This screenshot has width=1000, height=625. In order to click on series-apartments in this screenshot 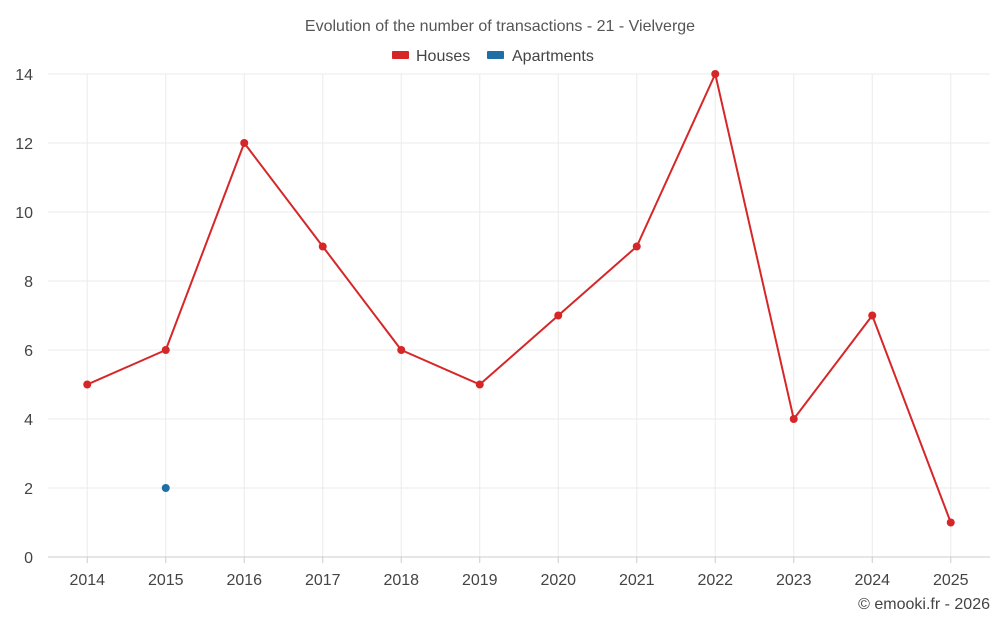, I will do `click(165, 488)`.